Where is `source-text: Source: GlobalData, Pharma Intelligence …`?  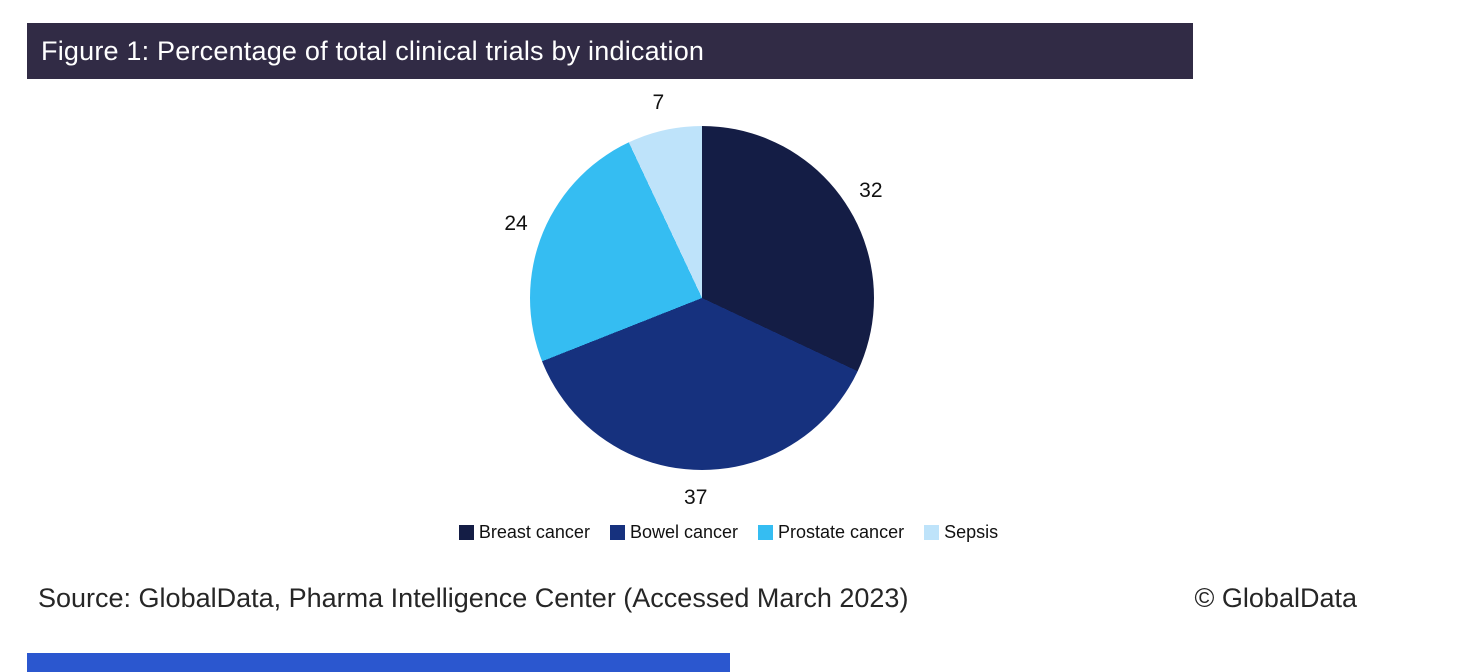 source-text: Source: GlobalData, Pharma Intelligence … is located at coordinates (473, 598).